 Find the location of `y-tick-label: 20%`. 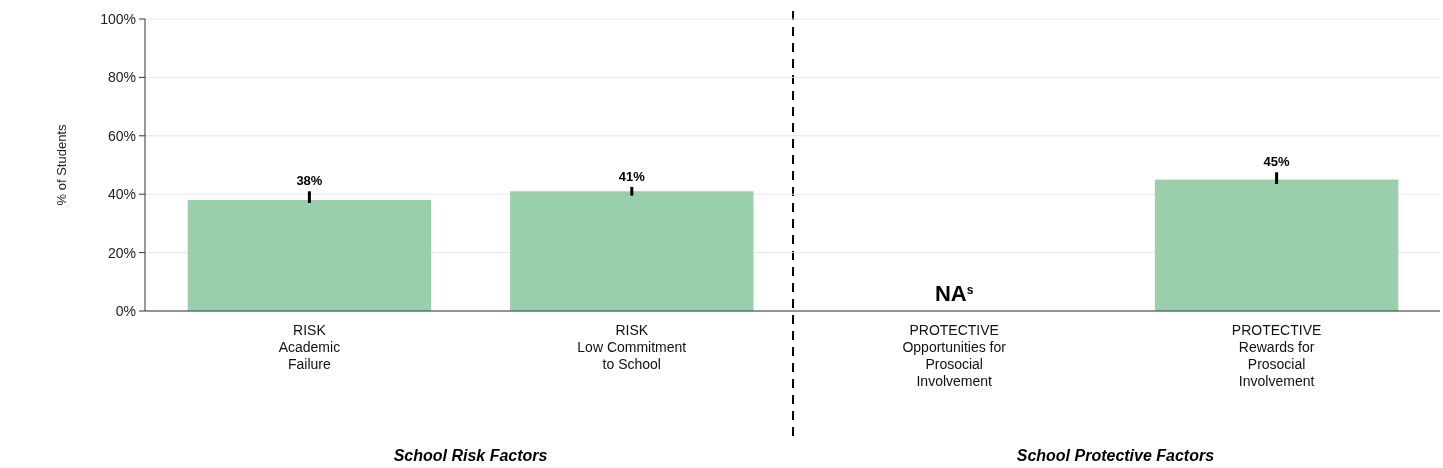

y-tick-label: 20% is located at coordinates (121, 252).